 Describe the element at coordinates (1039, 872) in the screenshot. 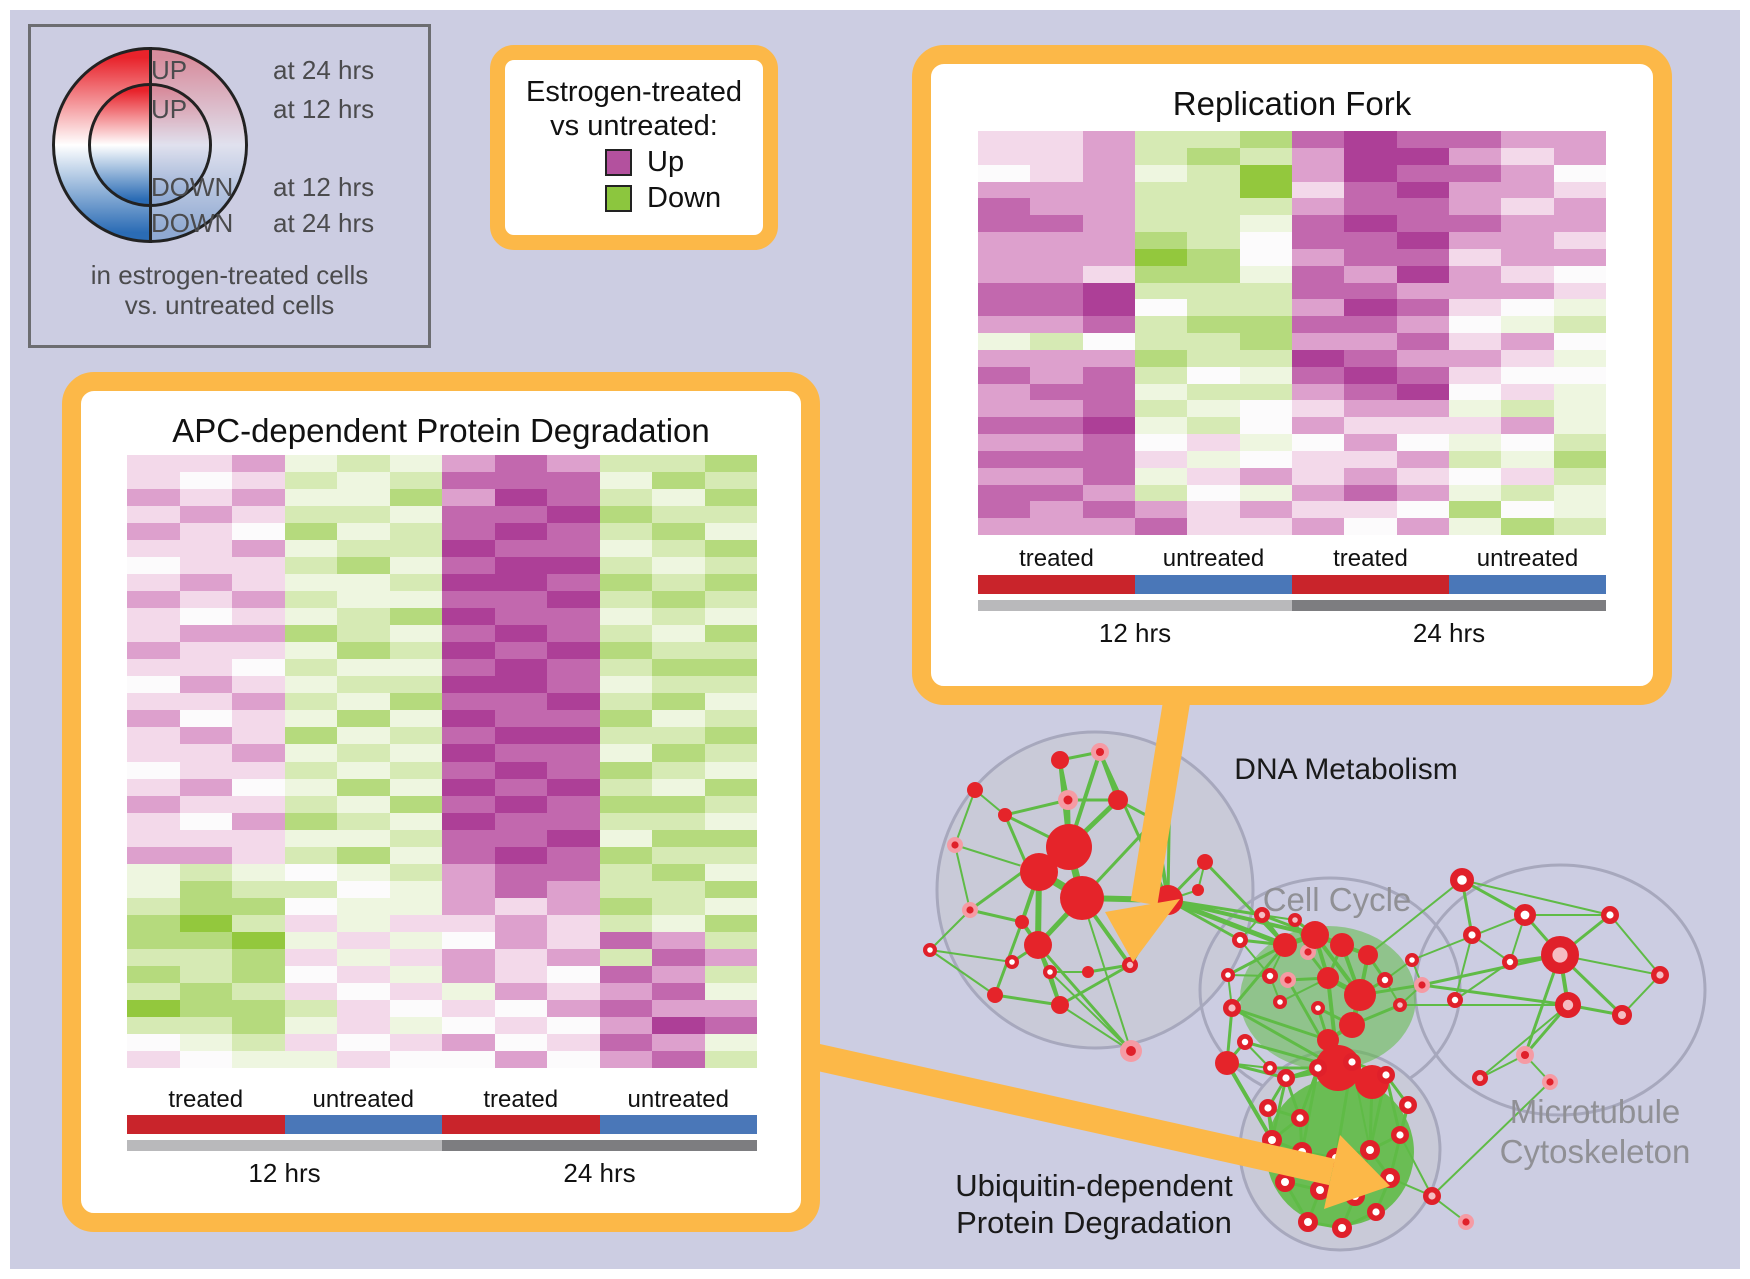

I see `network-node-solid` at that location.